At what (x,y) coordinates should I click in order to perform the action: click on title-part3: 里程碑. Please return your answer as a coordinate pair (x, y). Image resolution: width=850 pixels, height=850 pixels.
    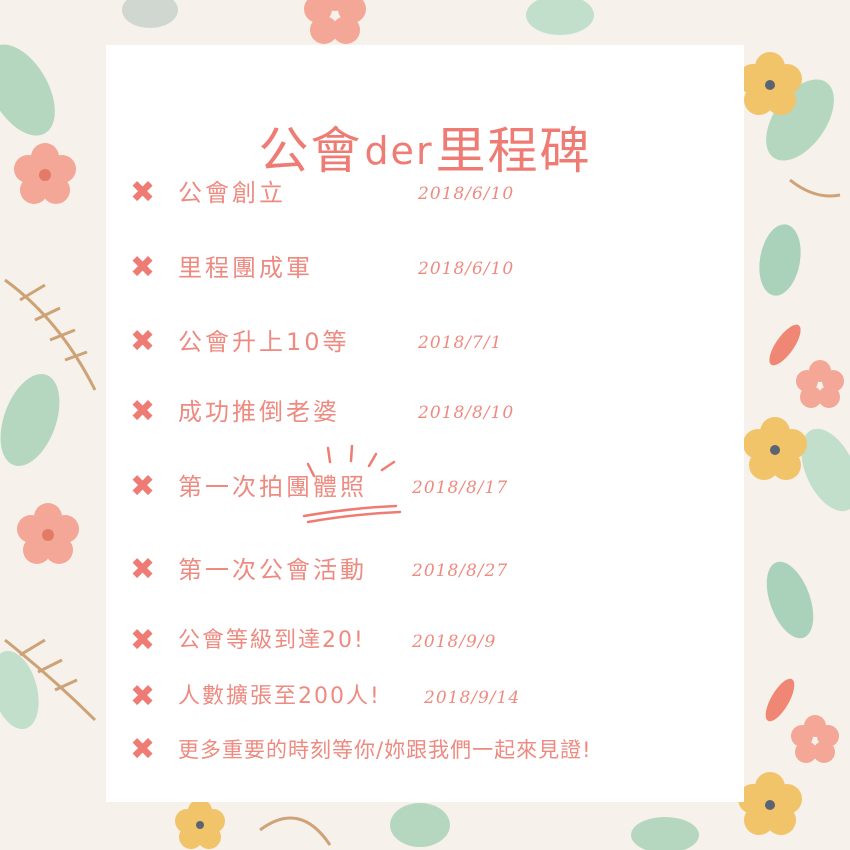
    Looking at the image, I should click on (513, 151).